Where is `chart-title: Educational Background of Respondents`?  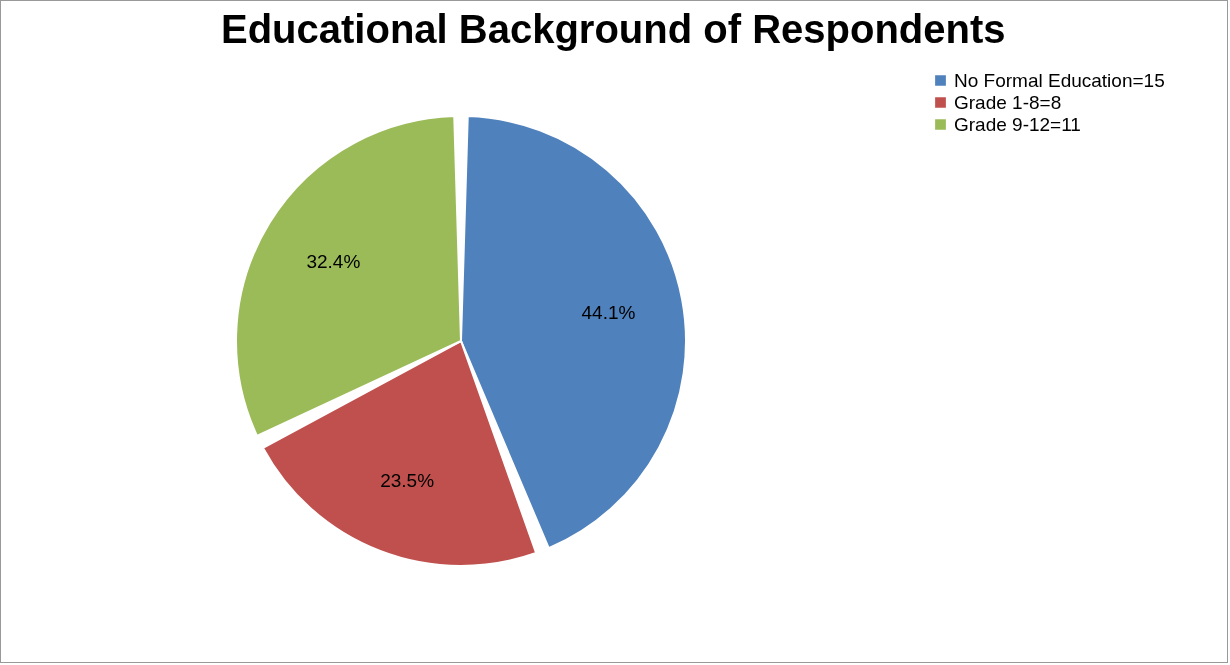
chart-title: Educational Background of Respondents is located at coordinates (613, 29).